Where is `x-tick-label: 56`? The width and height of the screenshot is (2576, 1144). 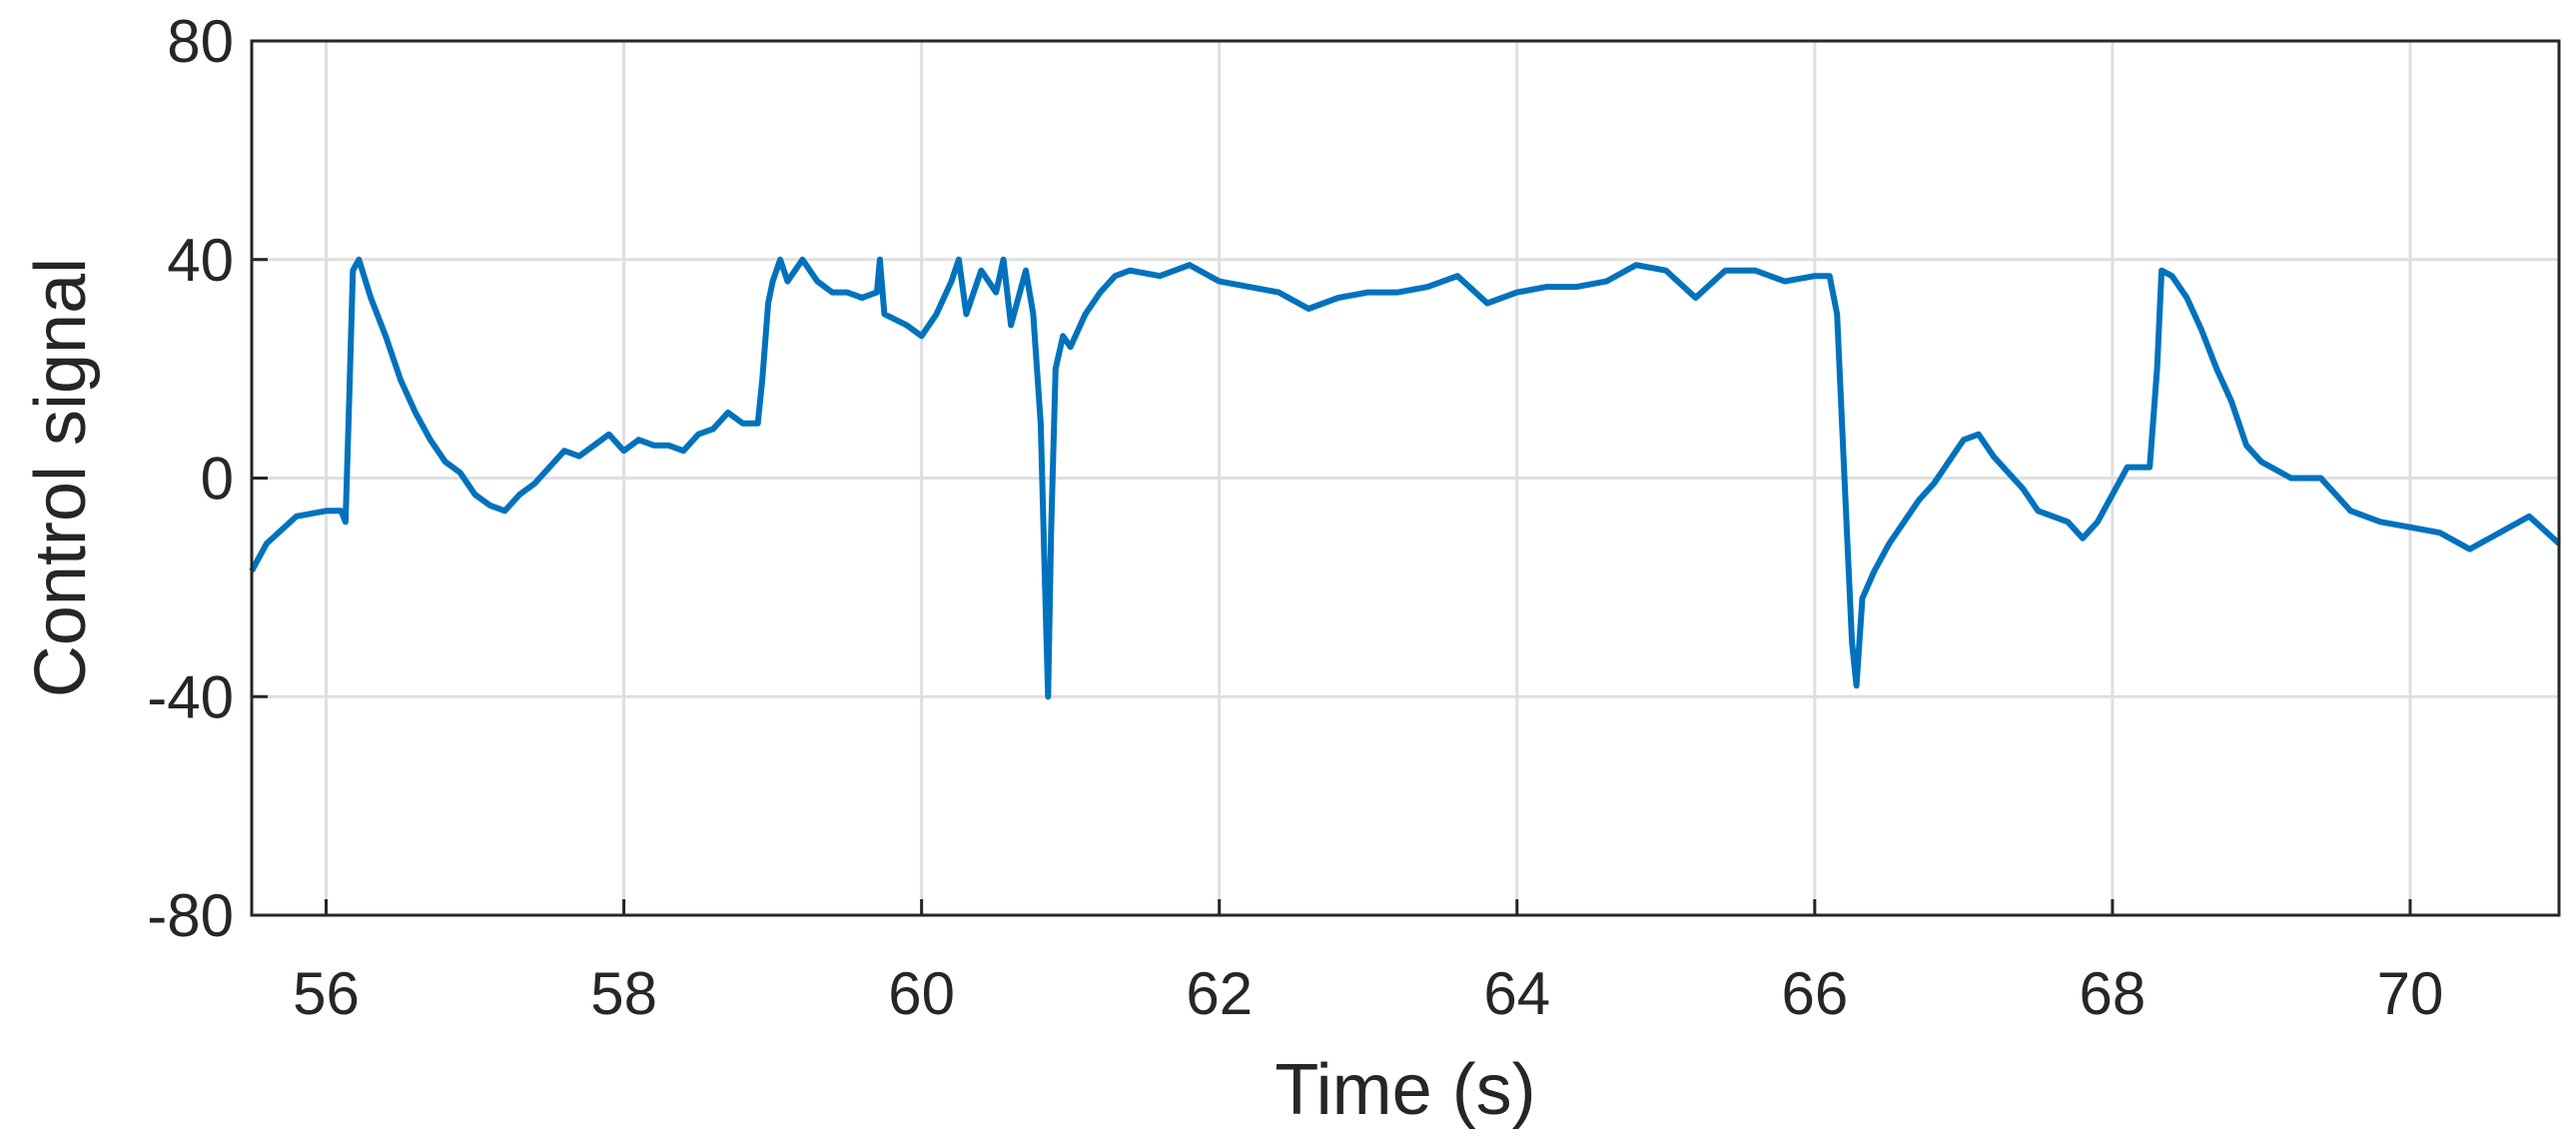
x-tick-label: 56 is located at coordinates (326, 993).